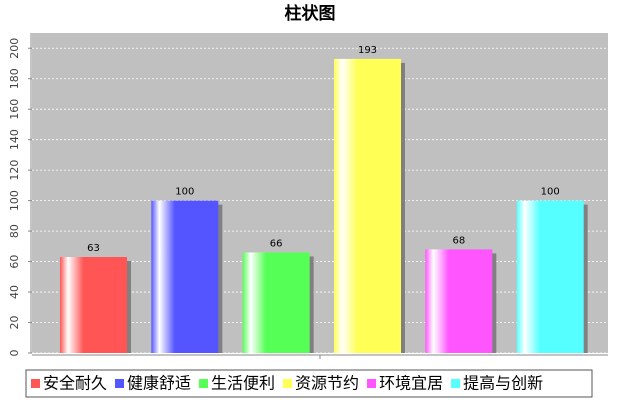 The width and height of the screenshot is (620, 400). What do you see at coordinates (75, 383) in the screenshot?
I see `legend-label: 安全耐久` at bounding box center [75, 383].